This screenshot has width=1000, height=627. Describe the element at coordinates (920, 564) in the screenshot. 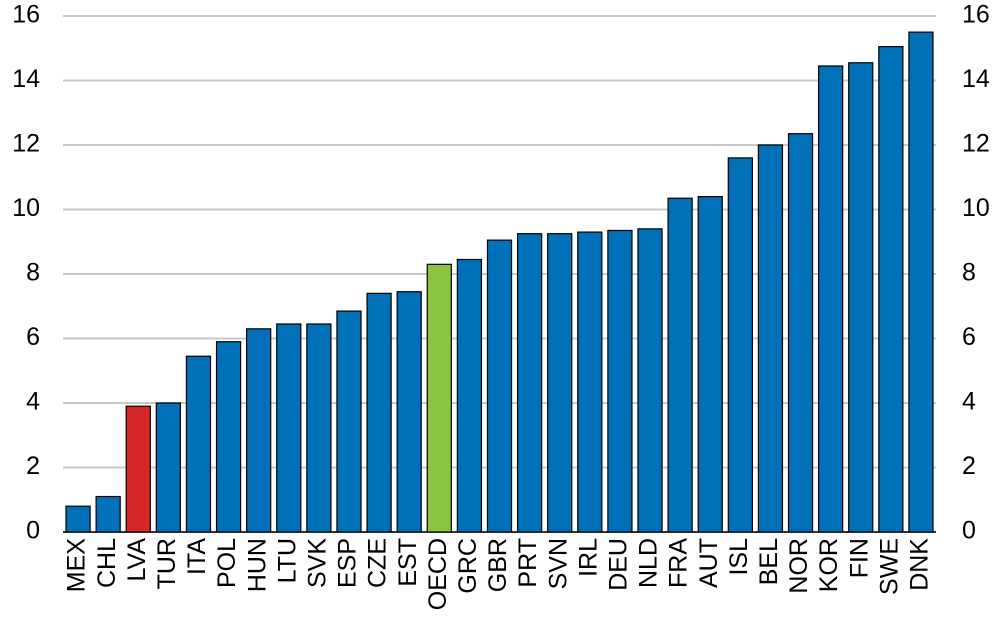

I see `x-tick-label: DNK` at that location.